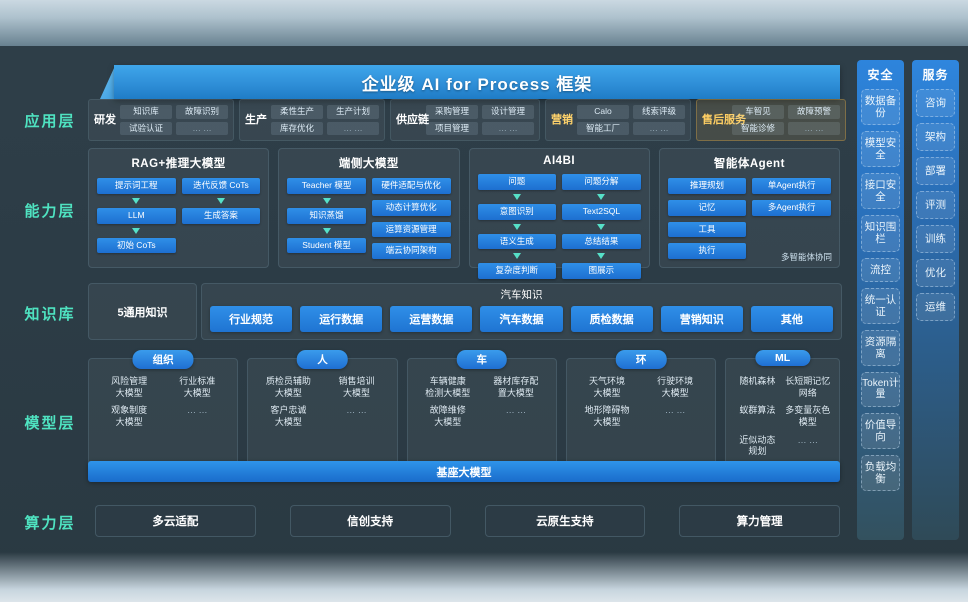 The height and width of the screenshot is (602, 968). I want to click on model-item: 天气环境 大模型, so click(607, 387).